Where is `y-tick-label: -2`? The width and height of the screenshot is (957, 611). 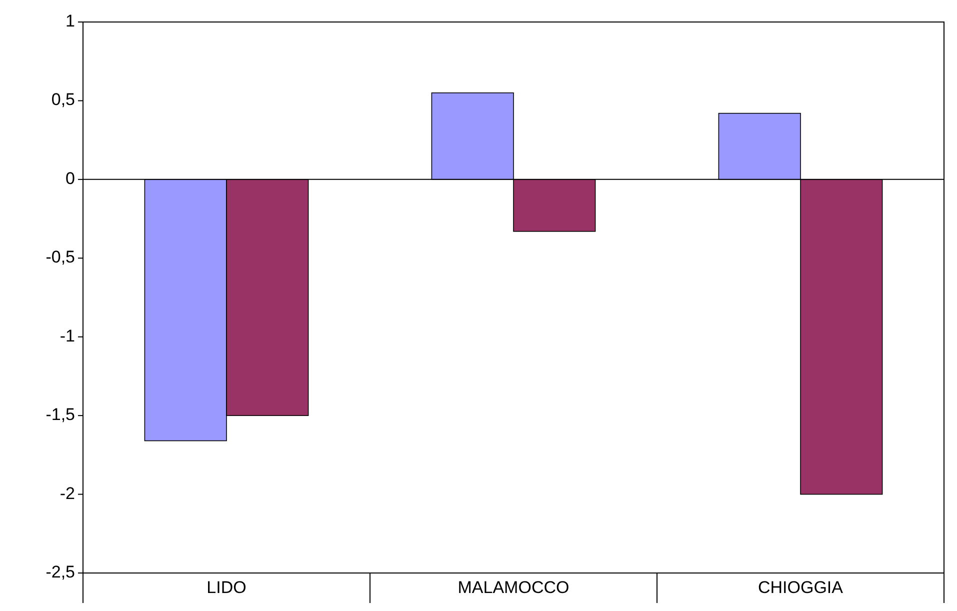
y-tick-label: -2 is located at coordinates (67, 493).